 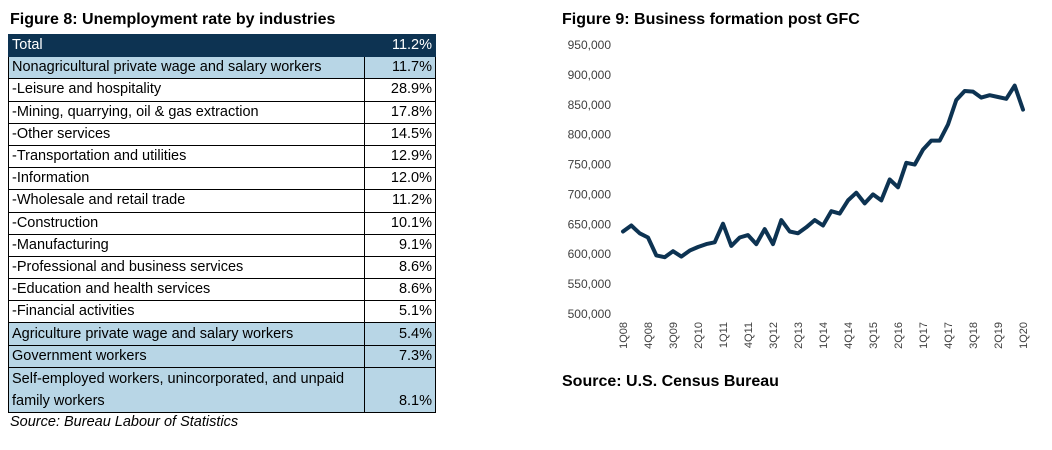 What do you see at coordinates (186, 112) in the screenshot?
I see `row-label: -Mining, quarrying, oil & gas extraction` at bounding box center [186, 112].